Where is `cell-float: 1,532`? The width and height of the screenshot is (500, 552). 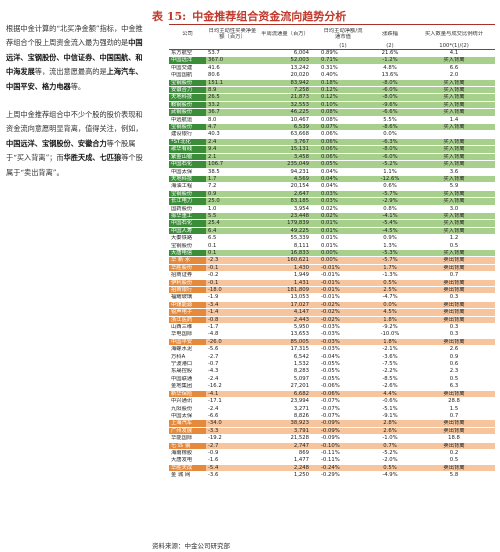
cell-float: 1,532 is located at coordinates (287, 364).